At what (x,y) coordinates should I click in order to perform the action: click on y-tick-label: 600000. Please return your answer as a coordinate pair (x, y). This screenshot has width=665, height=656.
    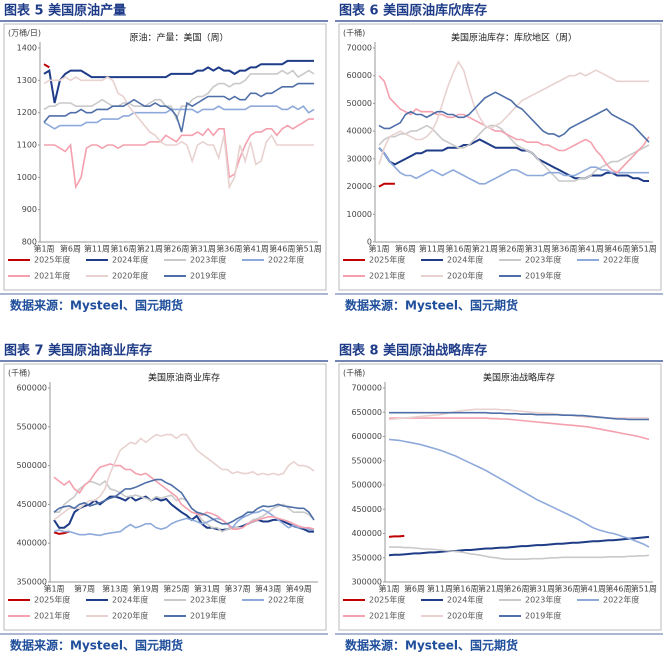
    Looking at the image, I should click on (366, 436).